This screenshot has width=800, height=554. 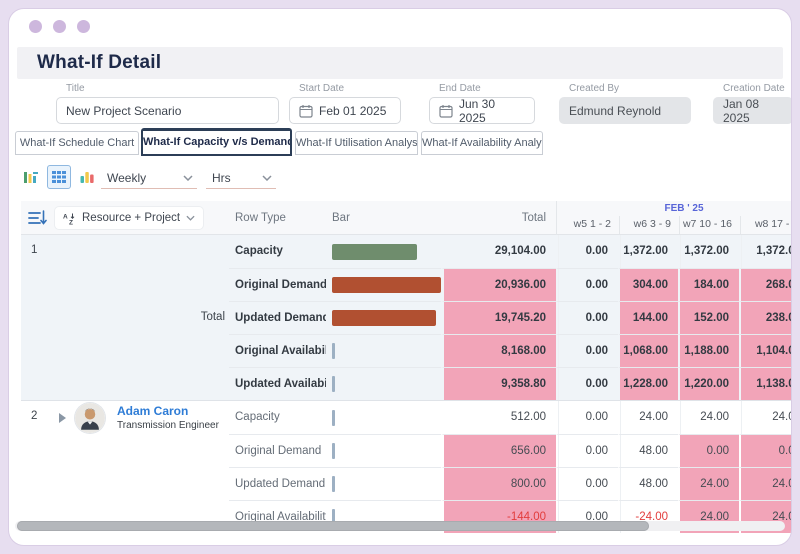 I want to click on avatar, so click(x=90, y=418).